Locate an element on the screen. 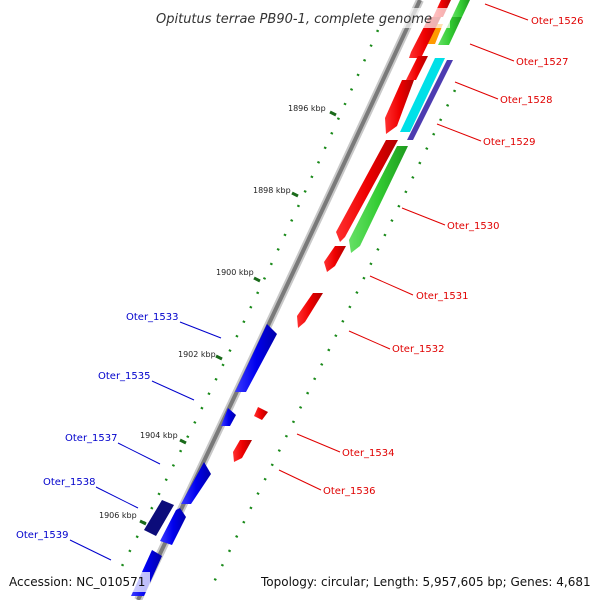  title-backdrop is located at coordinates (300, 18).